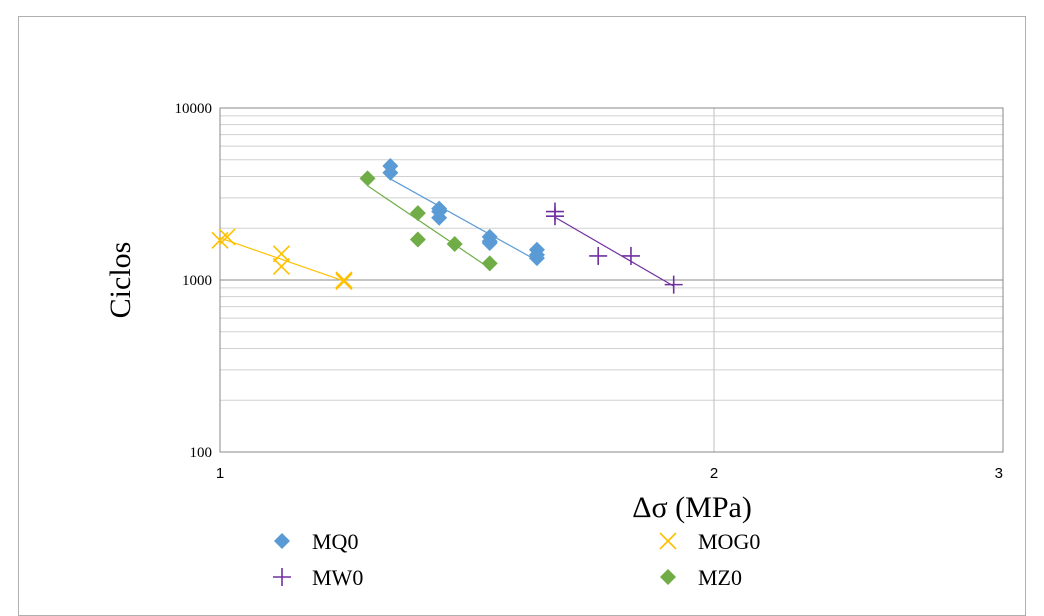  I want to click on marks-layer, so click(447, 226).